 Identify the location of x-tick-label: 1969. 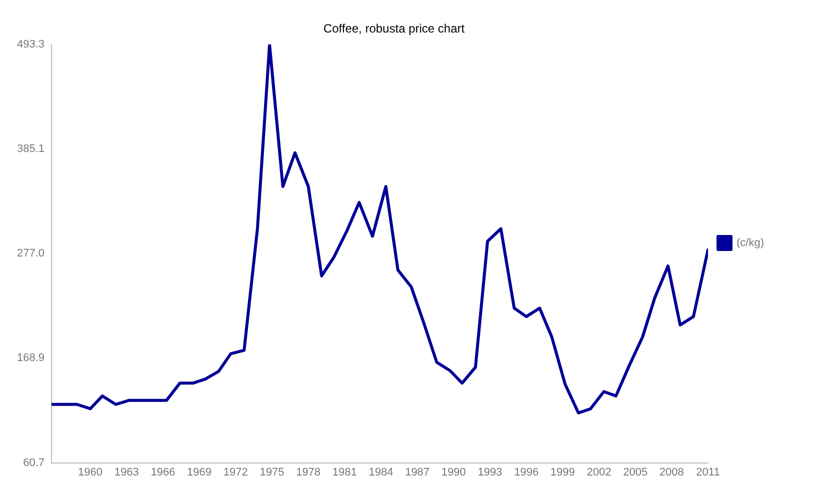
(199, 472).